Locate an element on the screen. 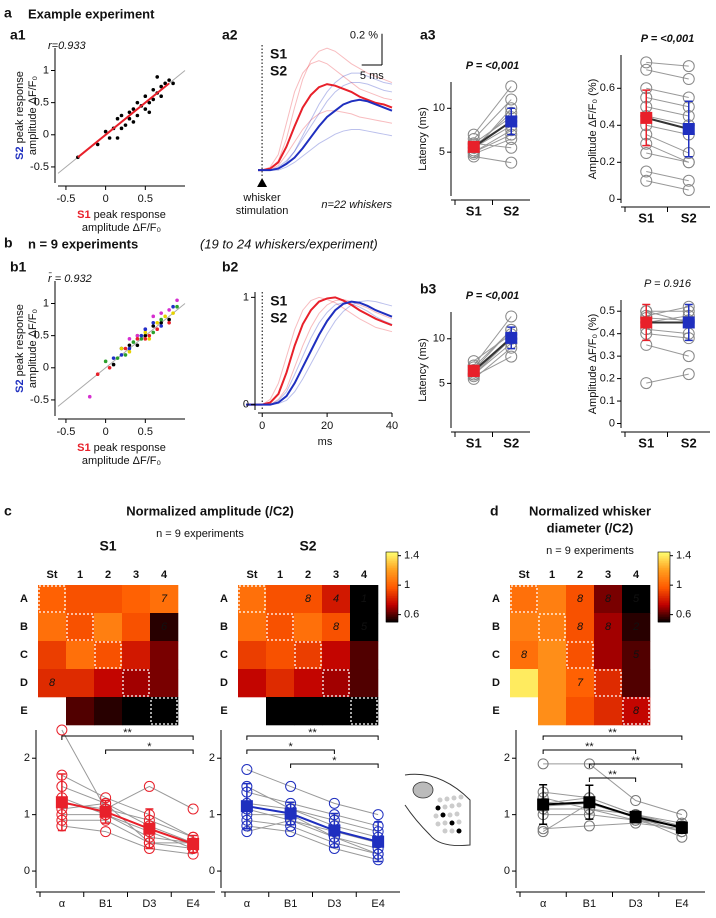 The height and width of the screenshot is (918, 716). mean-line is located at coordinates (613, 815).